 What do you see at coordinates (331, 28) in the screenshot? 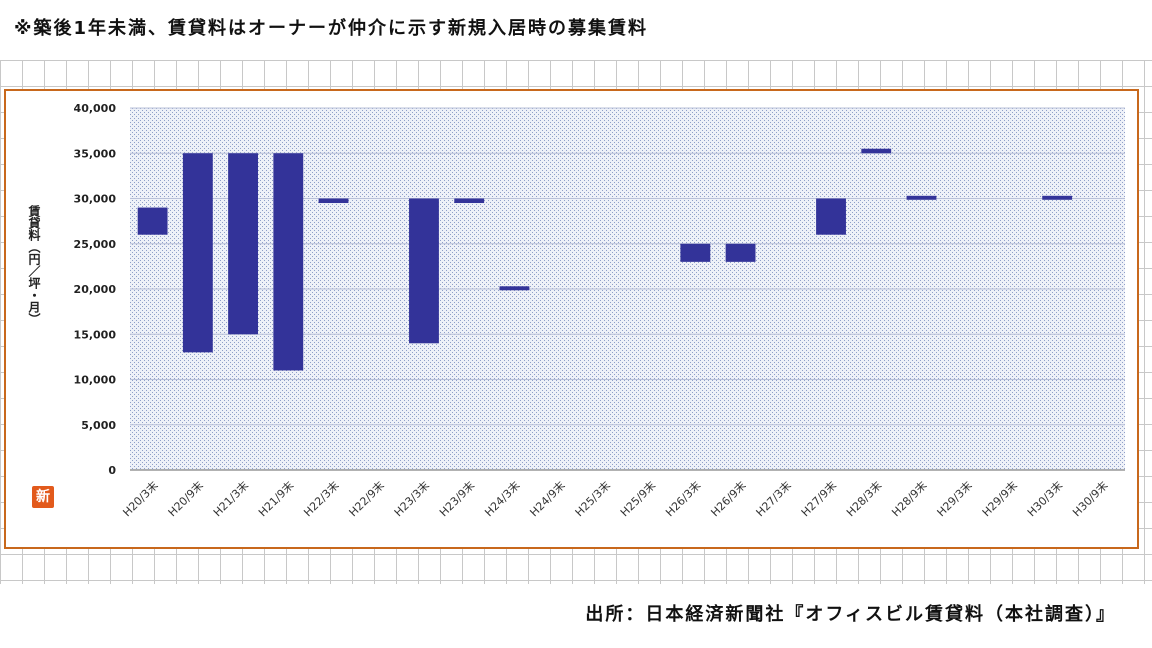
I see `chart-note: ※築後1年未満、賃貸料はオーナーが仲介に示す新規入居時の募集賃料` at bounding box center [331, 28].